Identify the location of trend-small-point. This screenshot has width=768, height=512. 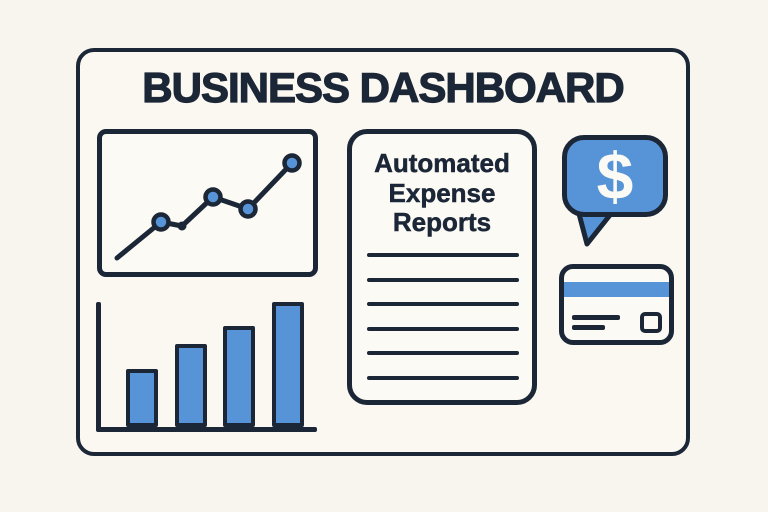
(182, 226).